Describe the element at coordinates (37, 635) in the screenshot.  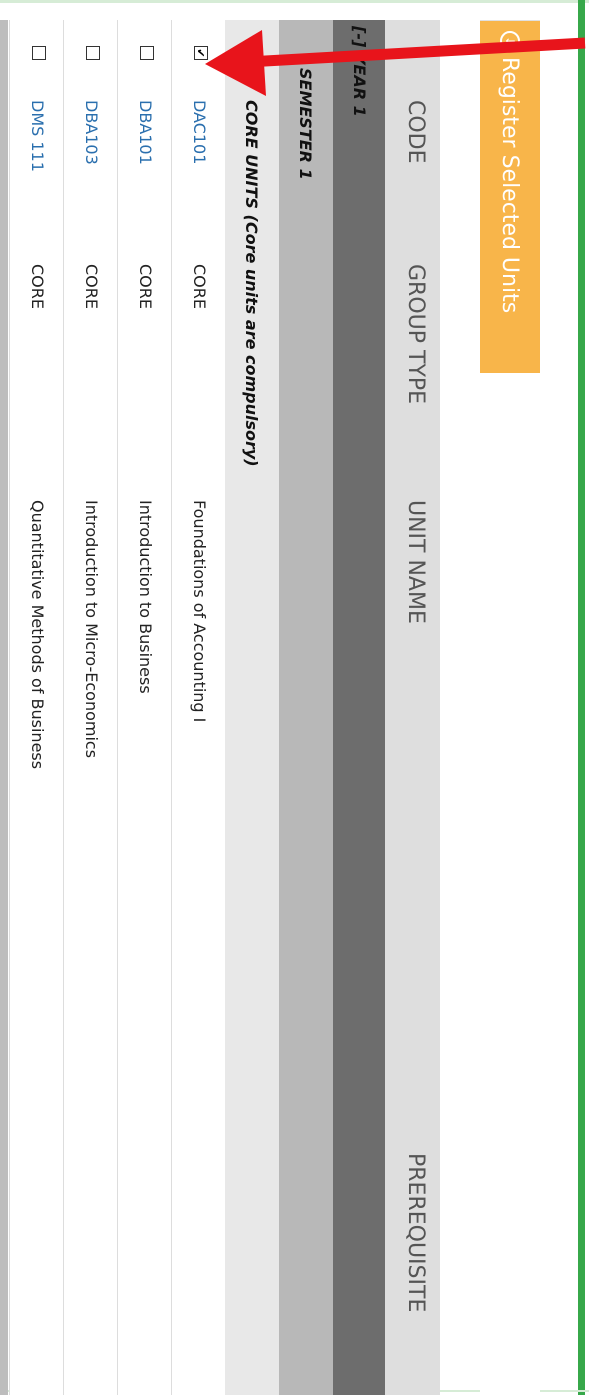
I see `unit-name: Quantitative Methods of Business` at that location.